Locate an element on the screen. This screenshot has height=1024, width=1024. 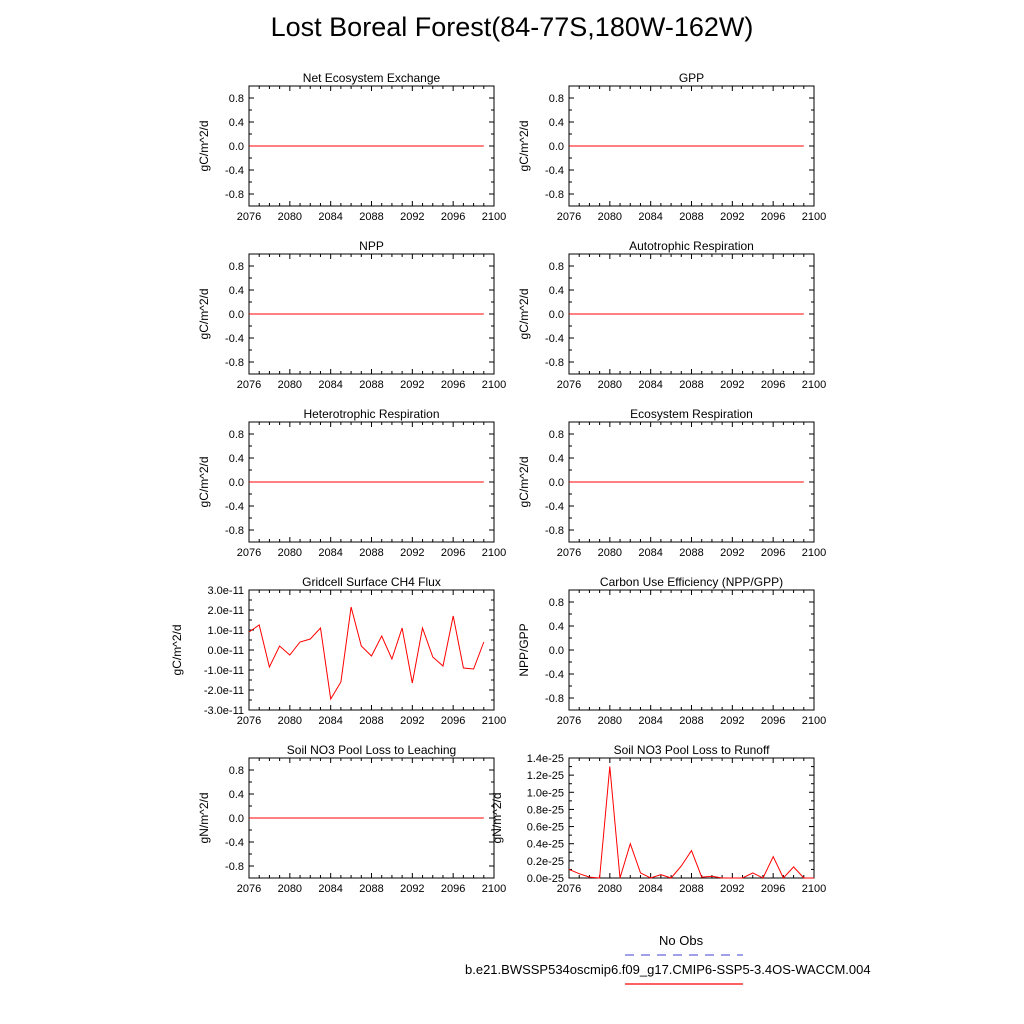
y-tick-label: 2.0e-11 is located at coordinates (226, 611).